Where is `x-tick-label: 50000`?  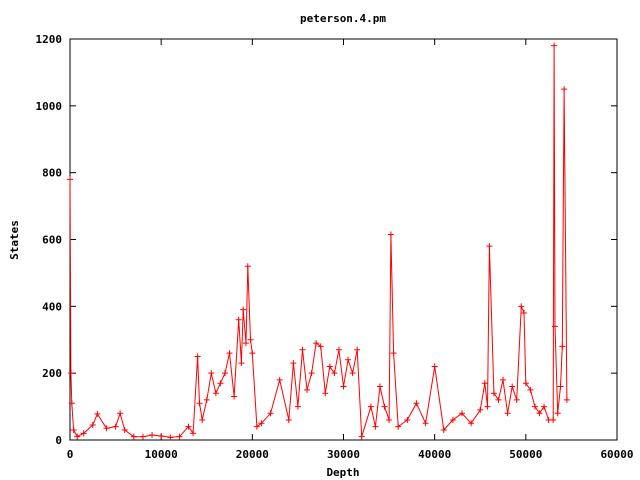 x-tick-label: 50000 is located at coordinates (525, 454).